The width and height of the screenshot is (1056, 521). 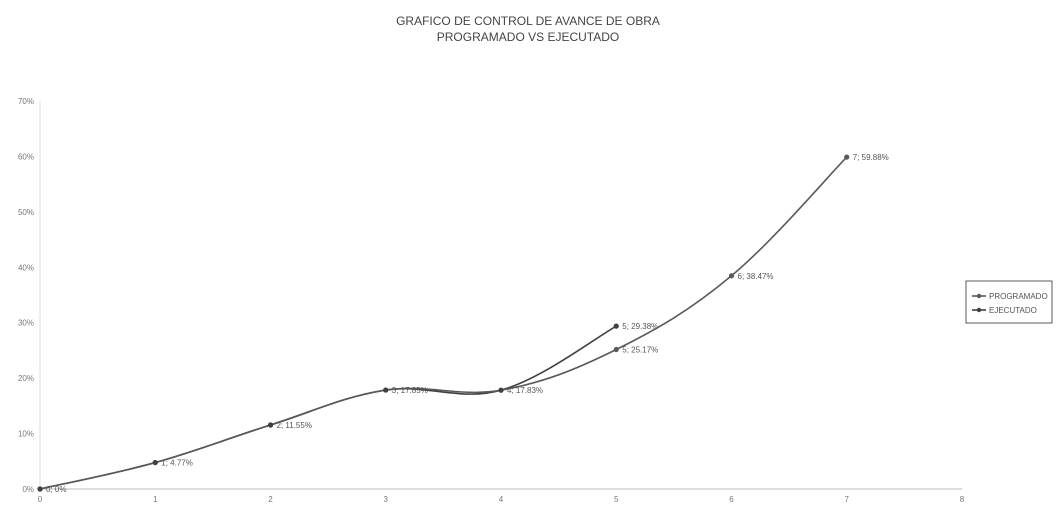 What do you see at coordinates (962, 499) in the screenshot?
I see `x-tick-label: 8` at bounding box center [962, 499].